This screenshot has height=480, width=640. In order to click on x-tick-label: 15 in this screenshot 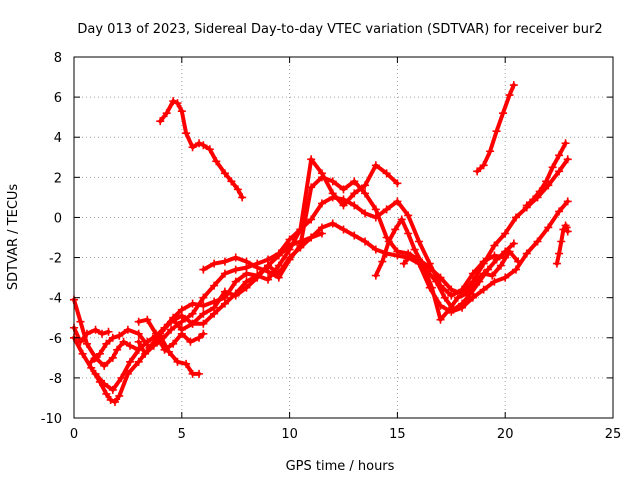, I will do `click(397, 434)`.